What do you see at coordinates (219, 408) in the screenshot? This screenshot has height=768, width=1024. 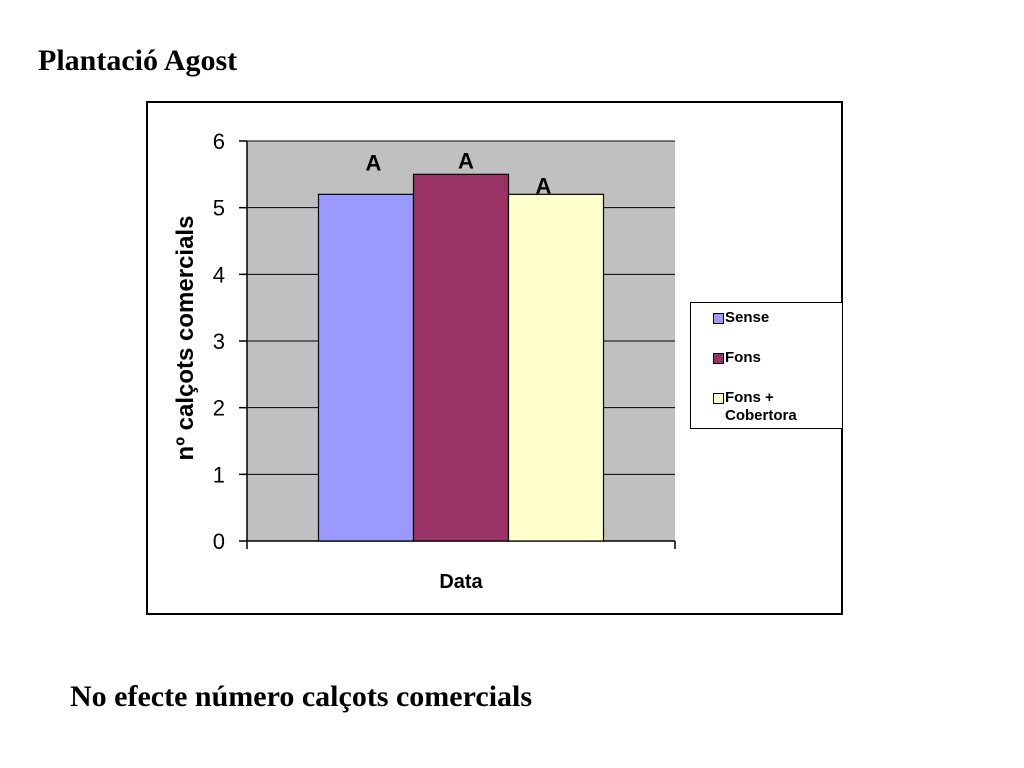 I see `y-tick-label: 2` at bounding box center [219, 408].